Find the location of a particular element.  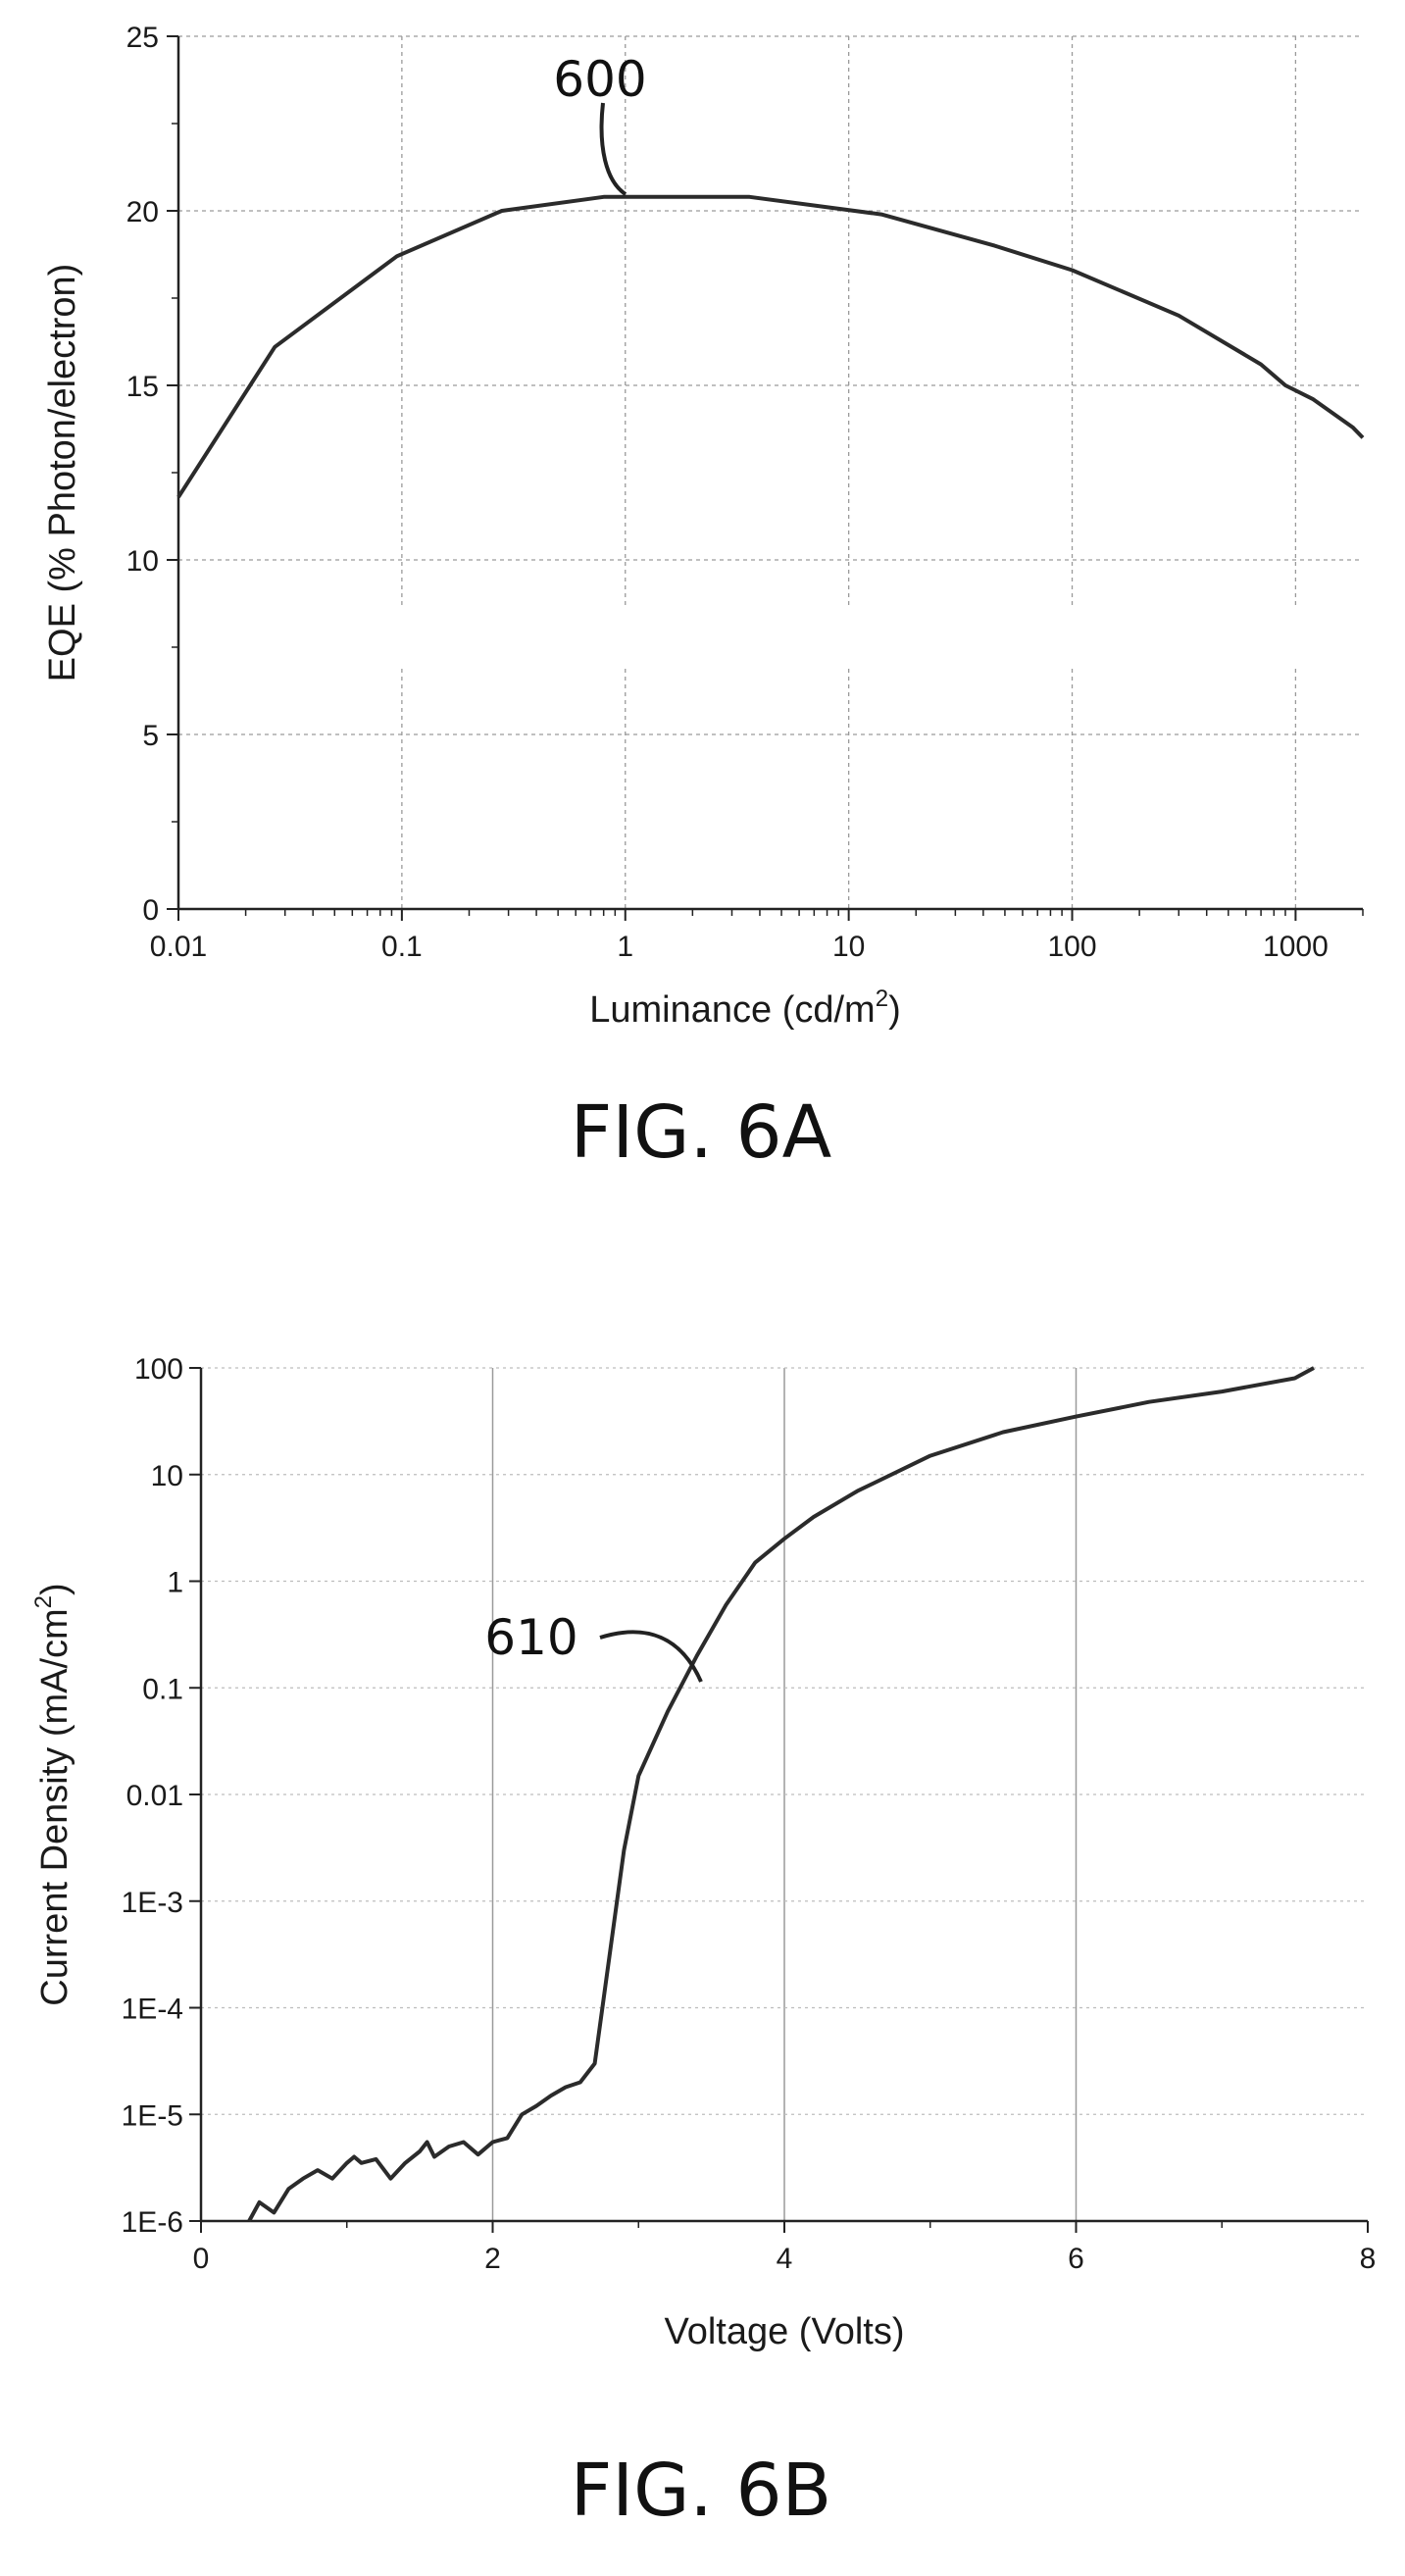

chart-6b-y-tick-label: 100 is located at coordinates (158, 1369).